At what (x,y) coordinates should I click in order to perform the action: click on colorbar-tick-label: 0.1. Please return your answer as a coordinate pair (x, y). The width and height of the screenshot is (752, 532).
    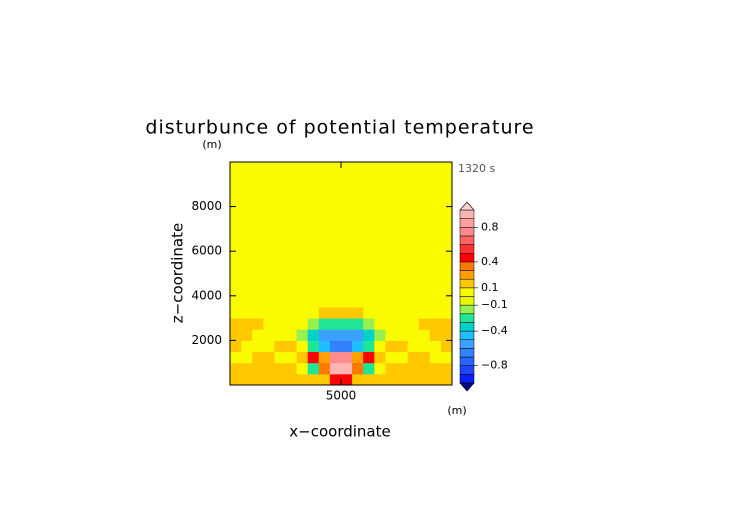
    Looking at the image, I should click on (490, 287).